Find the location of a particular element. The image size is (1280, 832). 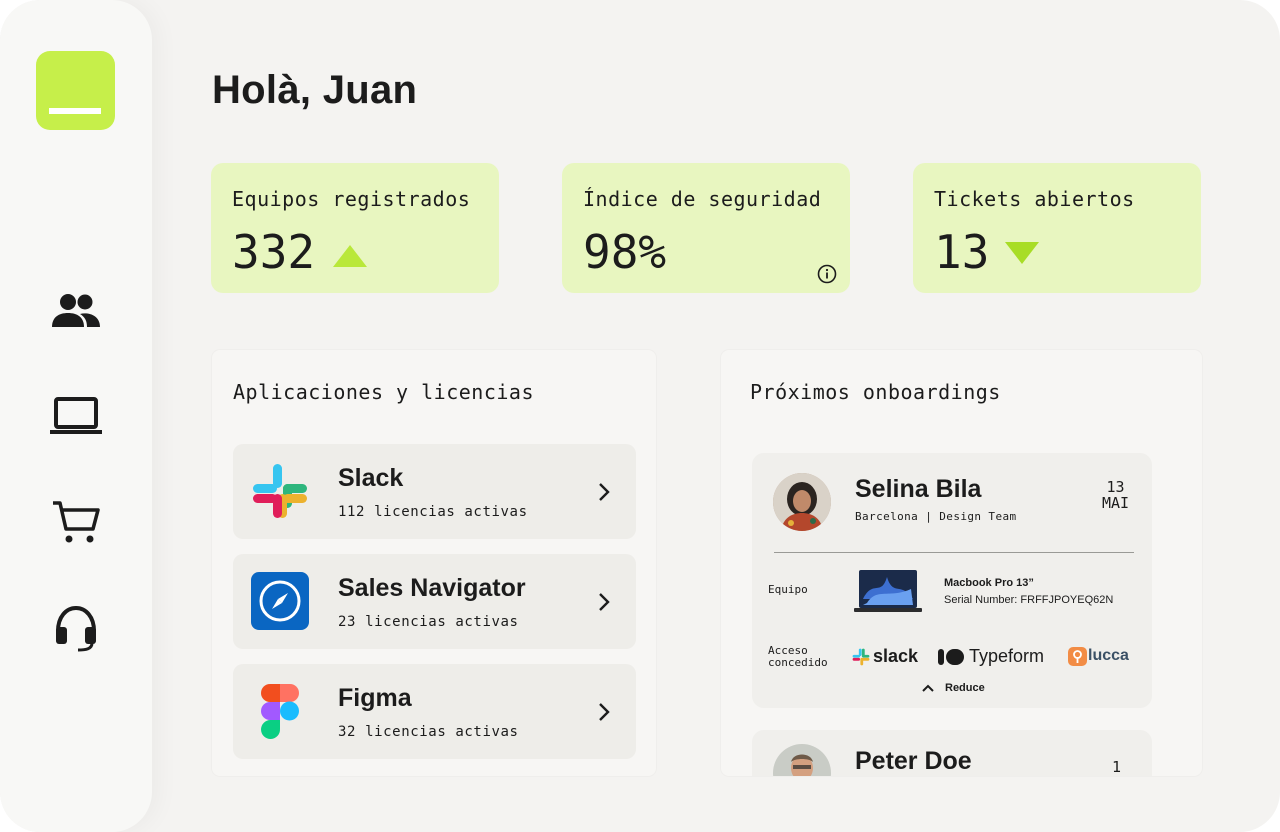

users-icon is located at coordinates (76, 311).